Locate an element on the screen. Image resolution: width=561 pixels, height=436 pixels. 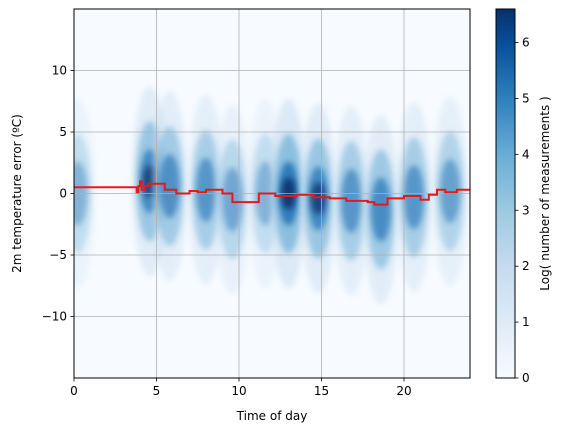
colorbar-tick-label: 1 is located at coordinates (526, 322).